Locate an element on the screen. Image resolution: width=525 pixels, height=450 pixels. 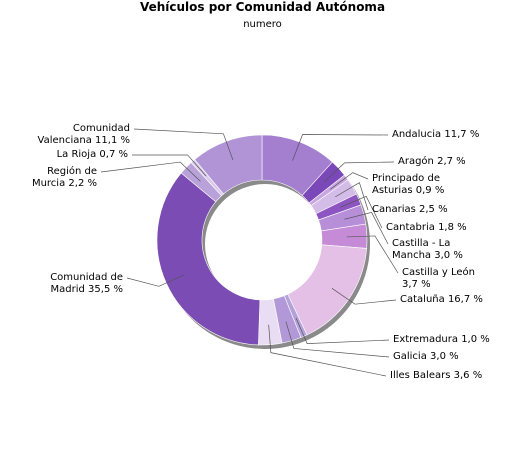
slice-label: Comunidad Valenciana 11,1 % is located at coordinates (80, 135).